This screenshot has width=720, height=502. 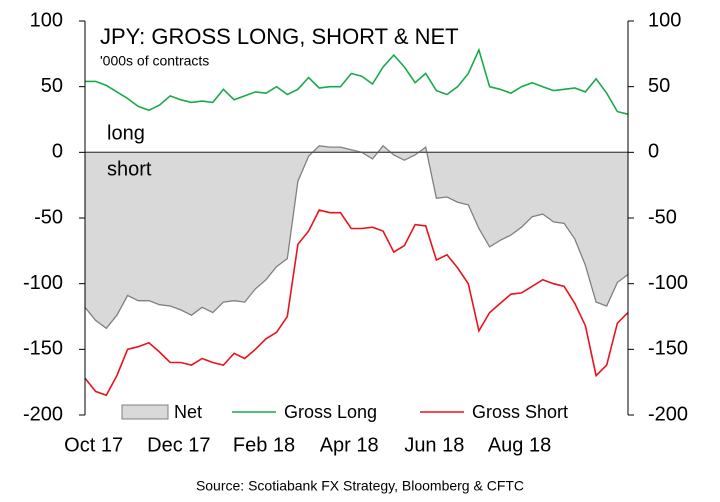 What do you see at coordinates (668, 349) in the screenshot?
I see `y2-tick-label: -150` at bounding box center [668, 349].